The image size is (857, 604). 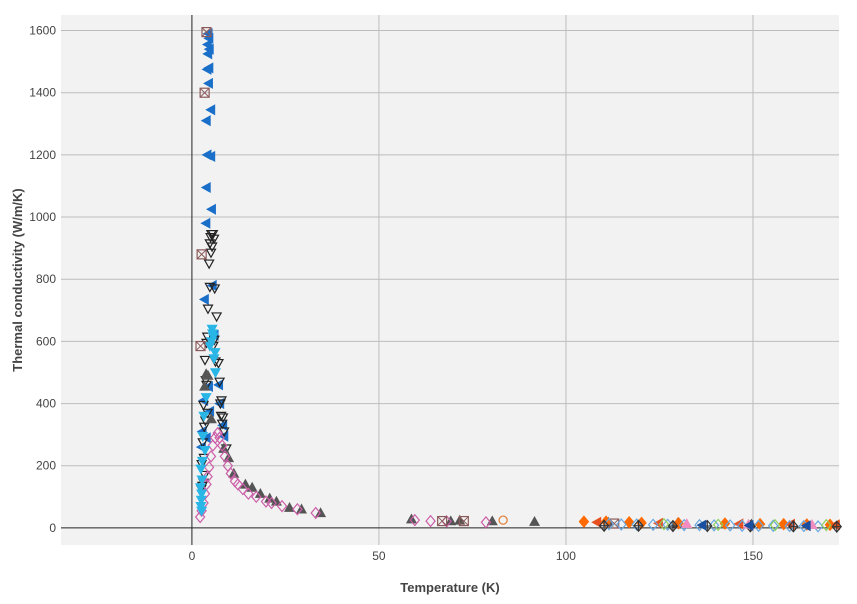 What do you see at coordinates (42, 155) in the screenshot?
I see `y-tick-label: 1200` at bounding box center [42, 155].